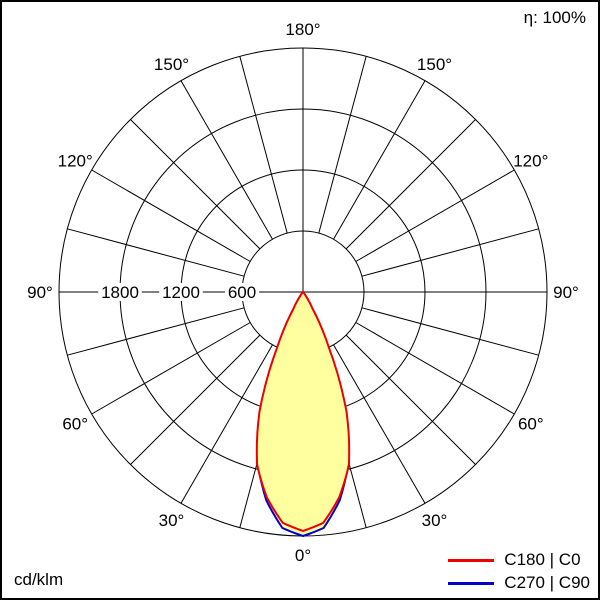  I want to click on svg-text: 180°, so click(302, 29).